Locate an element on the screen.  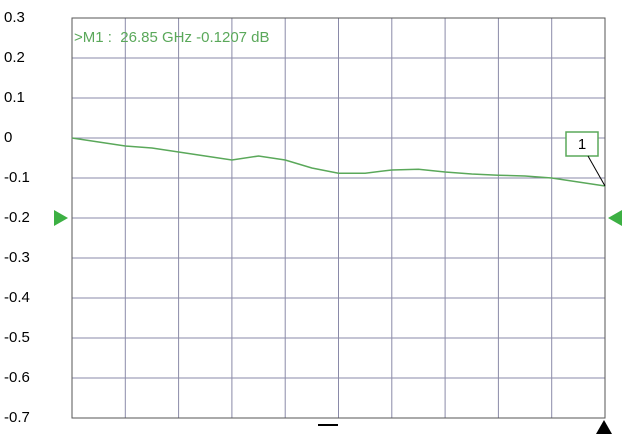
y-tick-label: 0.1 is located at coordinates (14, 97).